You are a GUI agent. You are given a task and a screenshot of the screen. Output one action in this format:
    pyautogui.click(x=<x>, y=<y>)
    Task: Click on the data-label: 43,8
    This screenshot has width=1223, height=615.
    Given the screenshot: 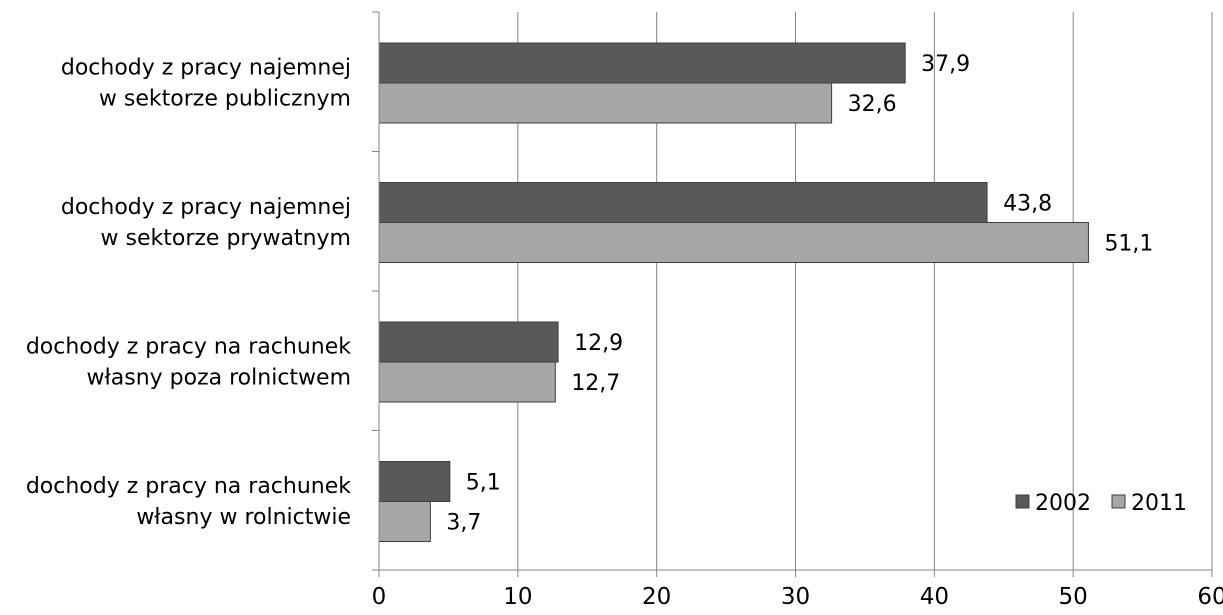 What is the action you would take?
    pyautogui.click(x=1027, y=204)
    